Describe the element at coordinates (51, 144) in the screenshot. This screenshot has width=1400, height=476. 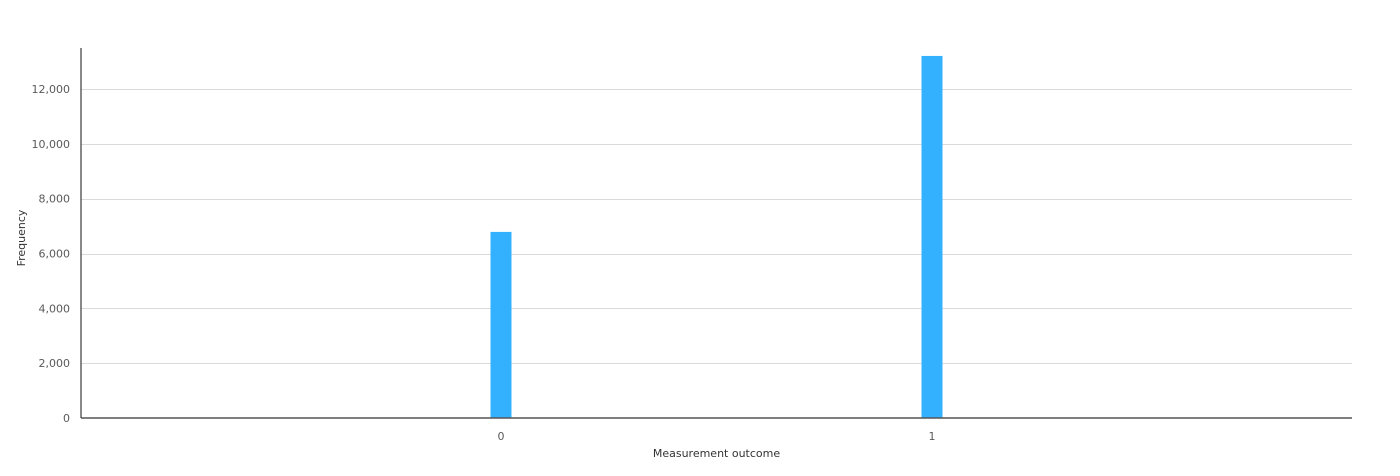
I see `y-tick-label: 10,000` at that location.